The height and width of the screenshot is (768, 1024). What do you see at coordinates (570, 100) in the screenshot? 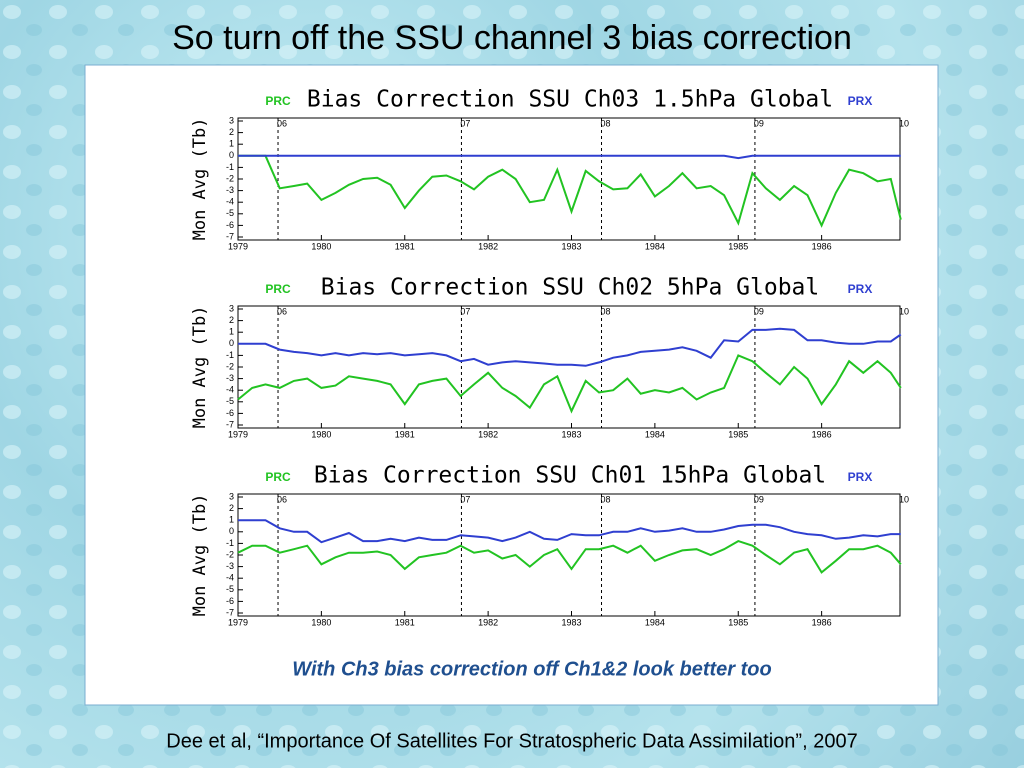
I see `chart-title: Bias Correction SSU Ch03 1.5hPa Global` at bounding box center [570, 100].